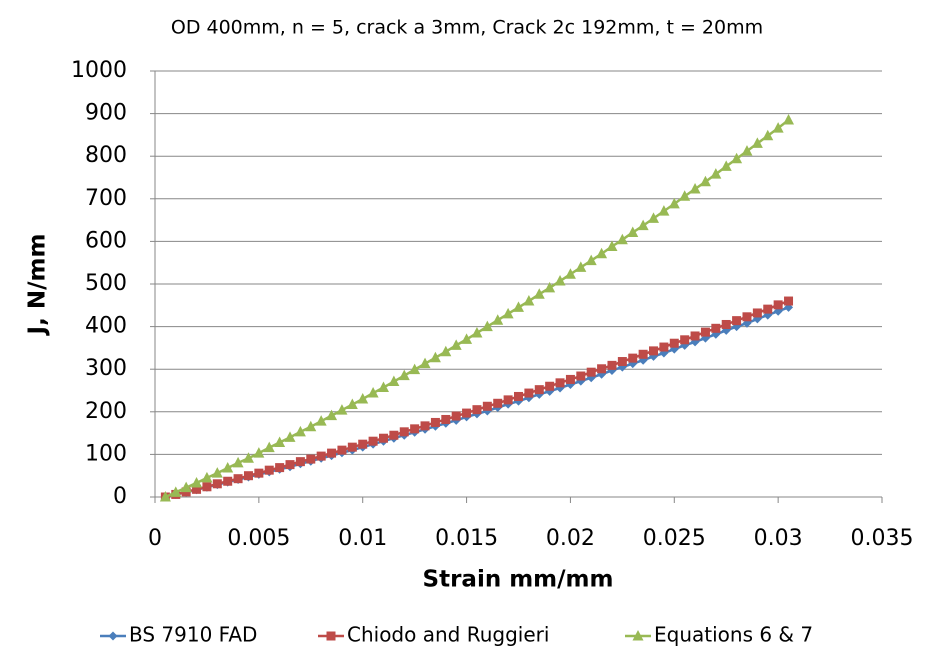 The height and width of the screenshot is (667, 934). What do you see at coordinates (258, 538) in the screenshot?
I see `x-tick-label: 0.005` at bounding box center [258, 538].